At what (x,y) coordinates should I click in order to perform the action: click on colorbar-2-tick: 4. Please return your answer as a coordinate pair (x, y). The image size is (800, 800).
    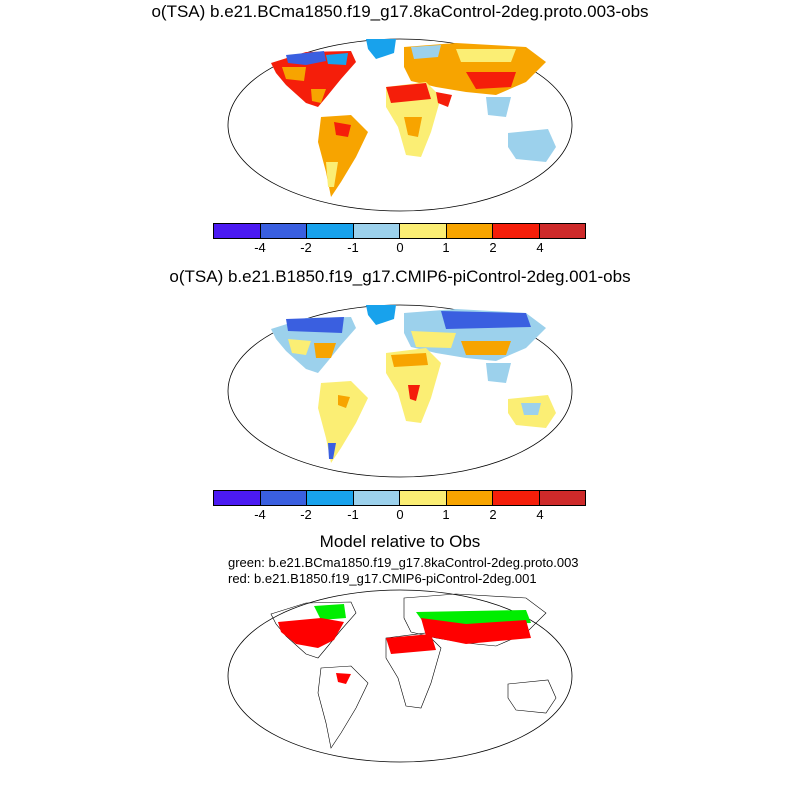
    Looking at the image, I should click on (540, 514).